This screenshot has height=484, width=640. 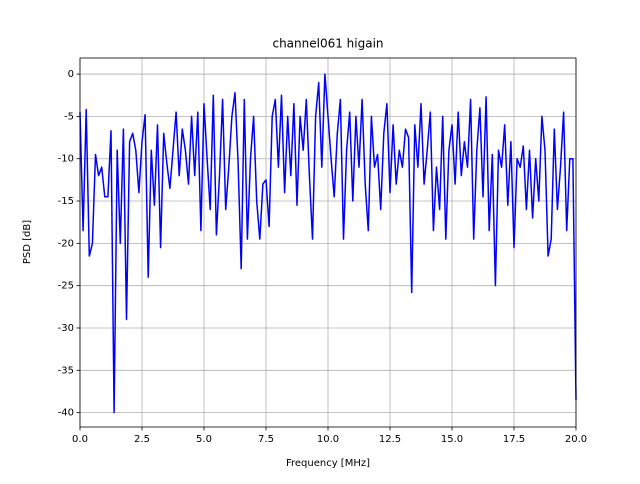 What do you see at coordinates (27, 242) in the screenshot?
I see `y-axis-label: PSD [dB]` at bounding box center [27, 242].